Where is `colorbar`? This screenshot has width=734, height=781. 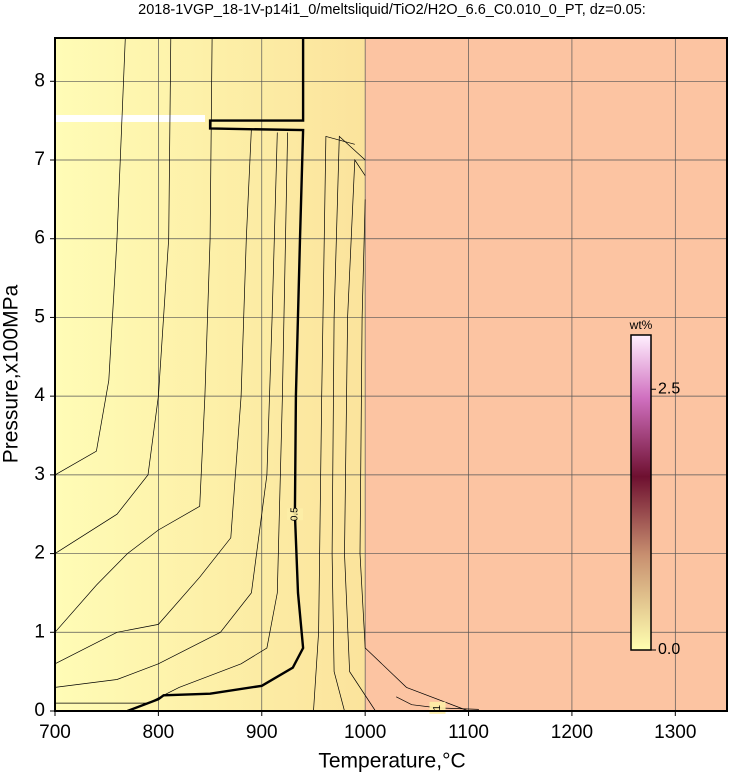 colorbar is located at coordinates (641, 492).